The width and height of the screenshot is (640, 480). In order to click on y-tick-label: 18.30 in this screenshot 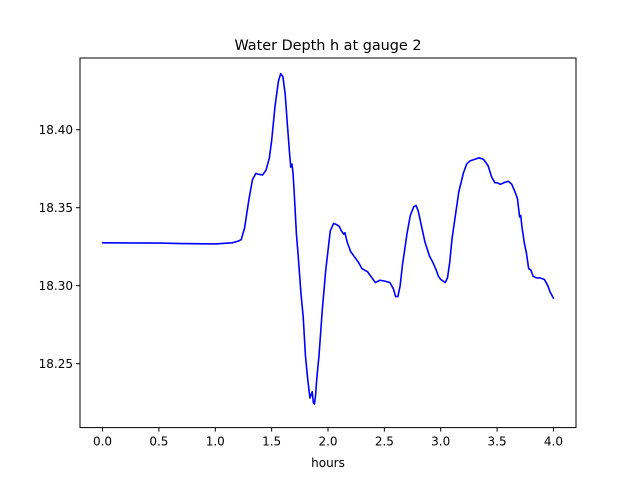, I will do `click(56, 286)`.